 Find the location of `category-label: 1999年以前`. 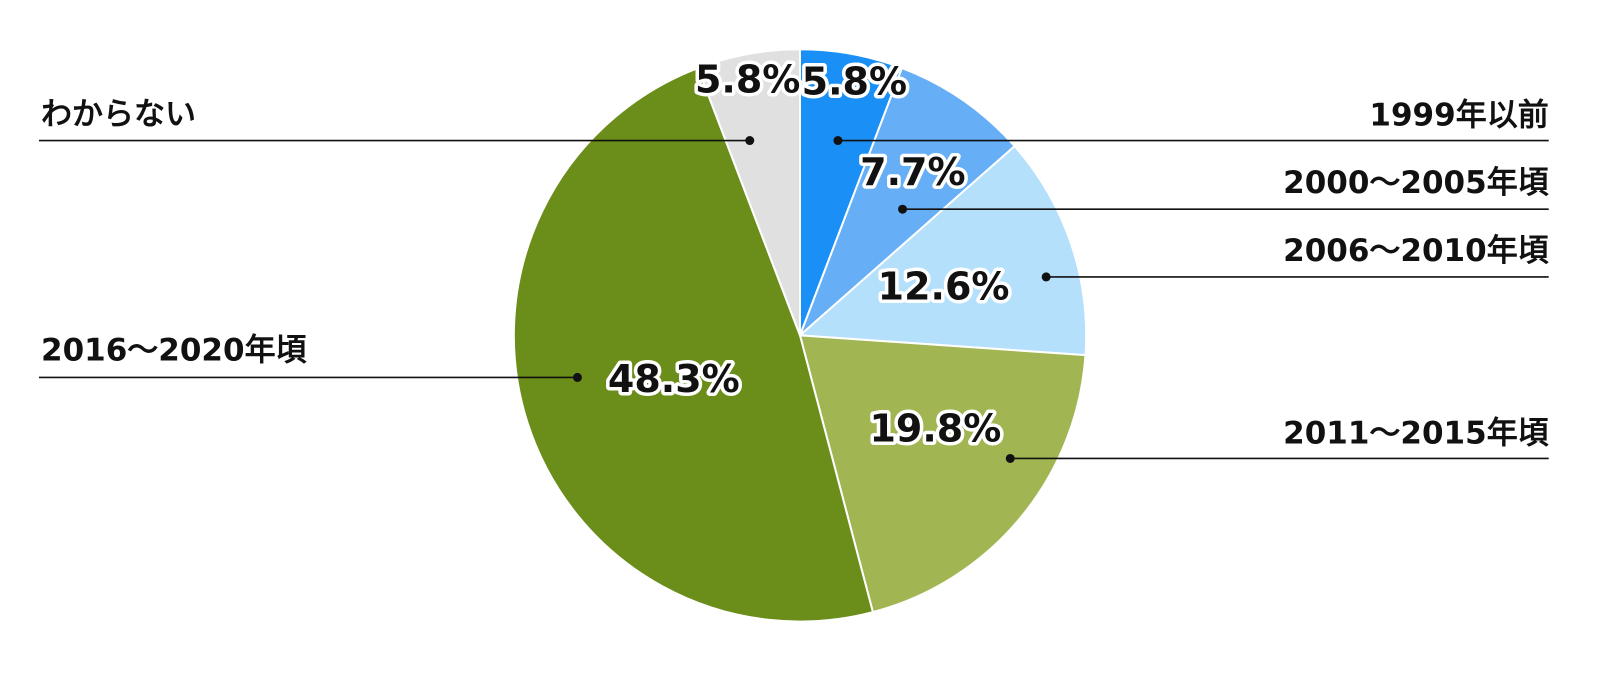

category-label: 1999年以前 is located at coordinates (1458, 115).